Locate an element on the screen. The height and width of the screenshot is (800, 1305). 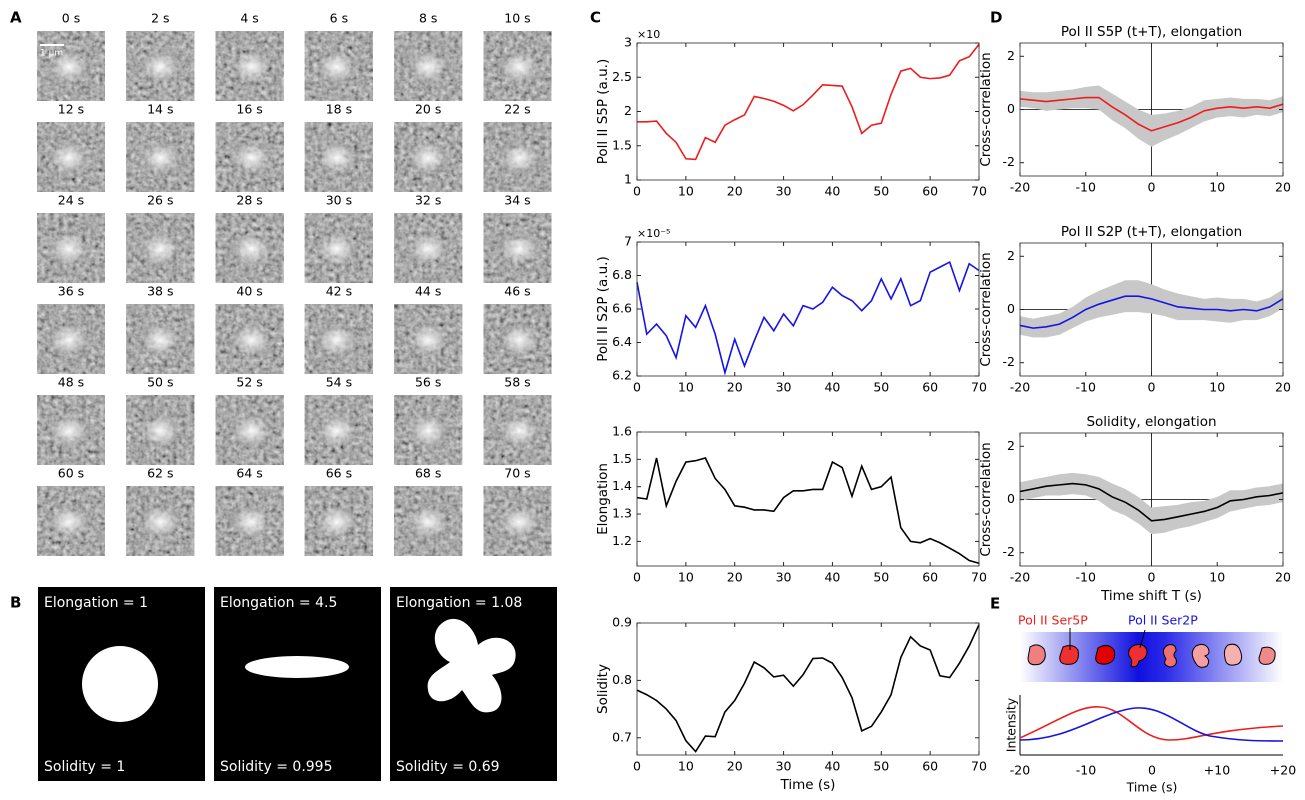
y-axis-label: Poll II S5P (a.u.) is located at coordinates (603, 112).